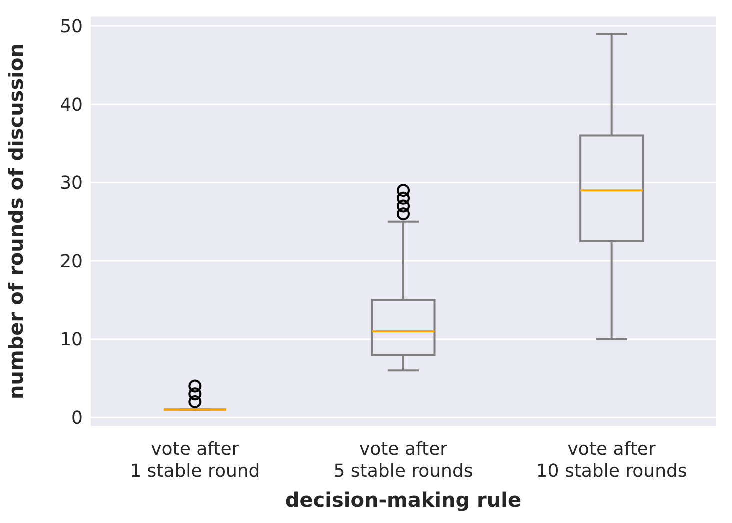  Describe the element at coordinates (71, 261) in the screenshot. I see `y-tick-label: 20` at that location.